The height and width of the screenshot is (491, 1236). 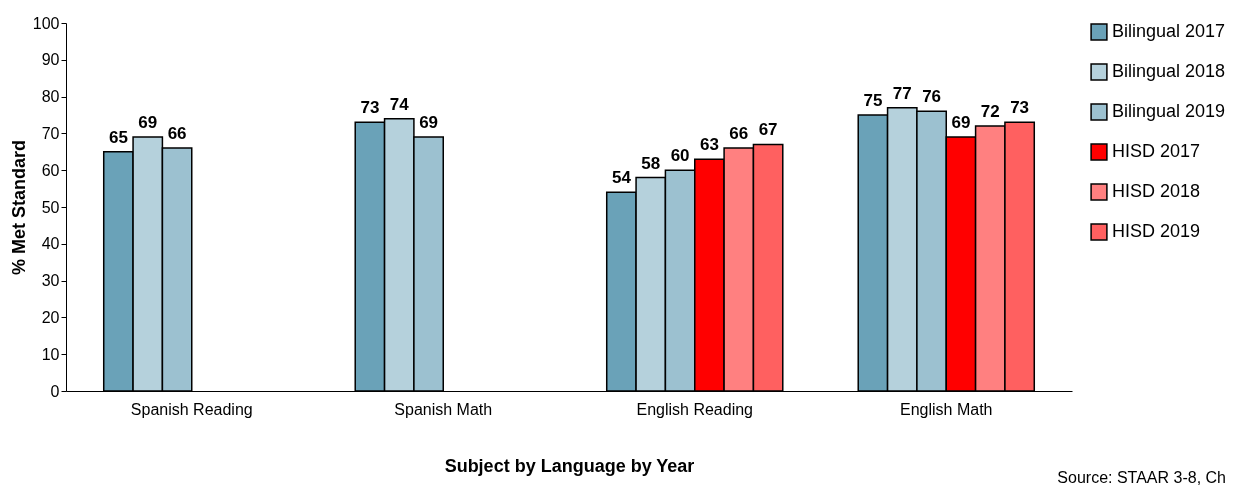 I want to click on data-label: 74, so click(x=399, y=104).